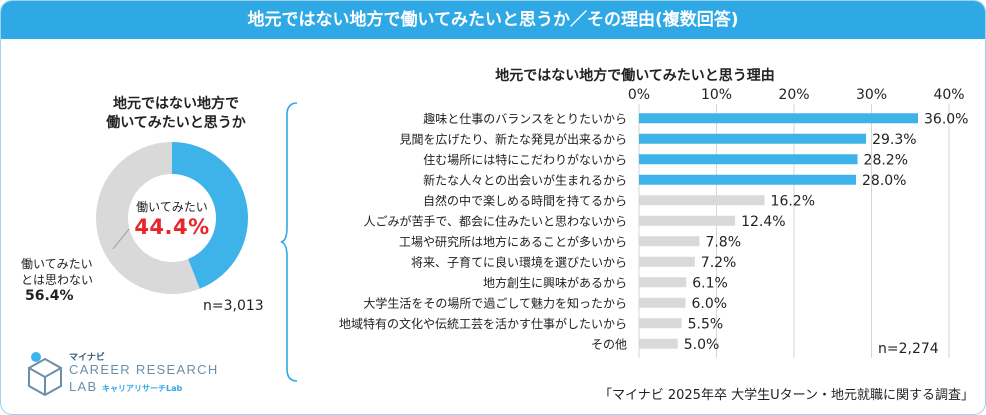 This screenshot has height=415, width=986. Describe the element at coordinates (483, 323) in the screenshot. I see `category-label: 地域特有の文化や伝統工芸を活かす仕事がしたいから` at that location.